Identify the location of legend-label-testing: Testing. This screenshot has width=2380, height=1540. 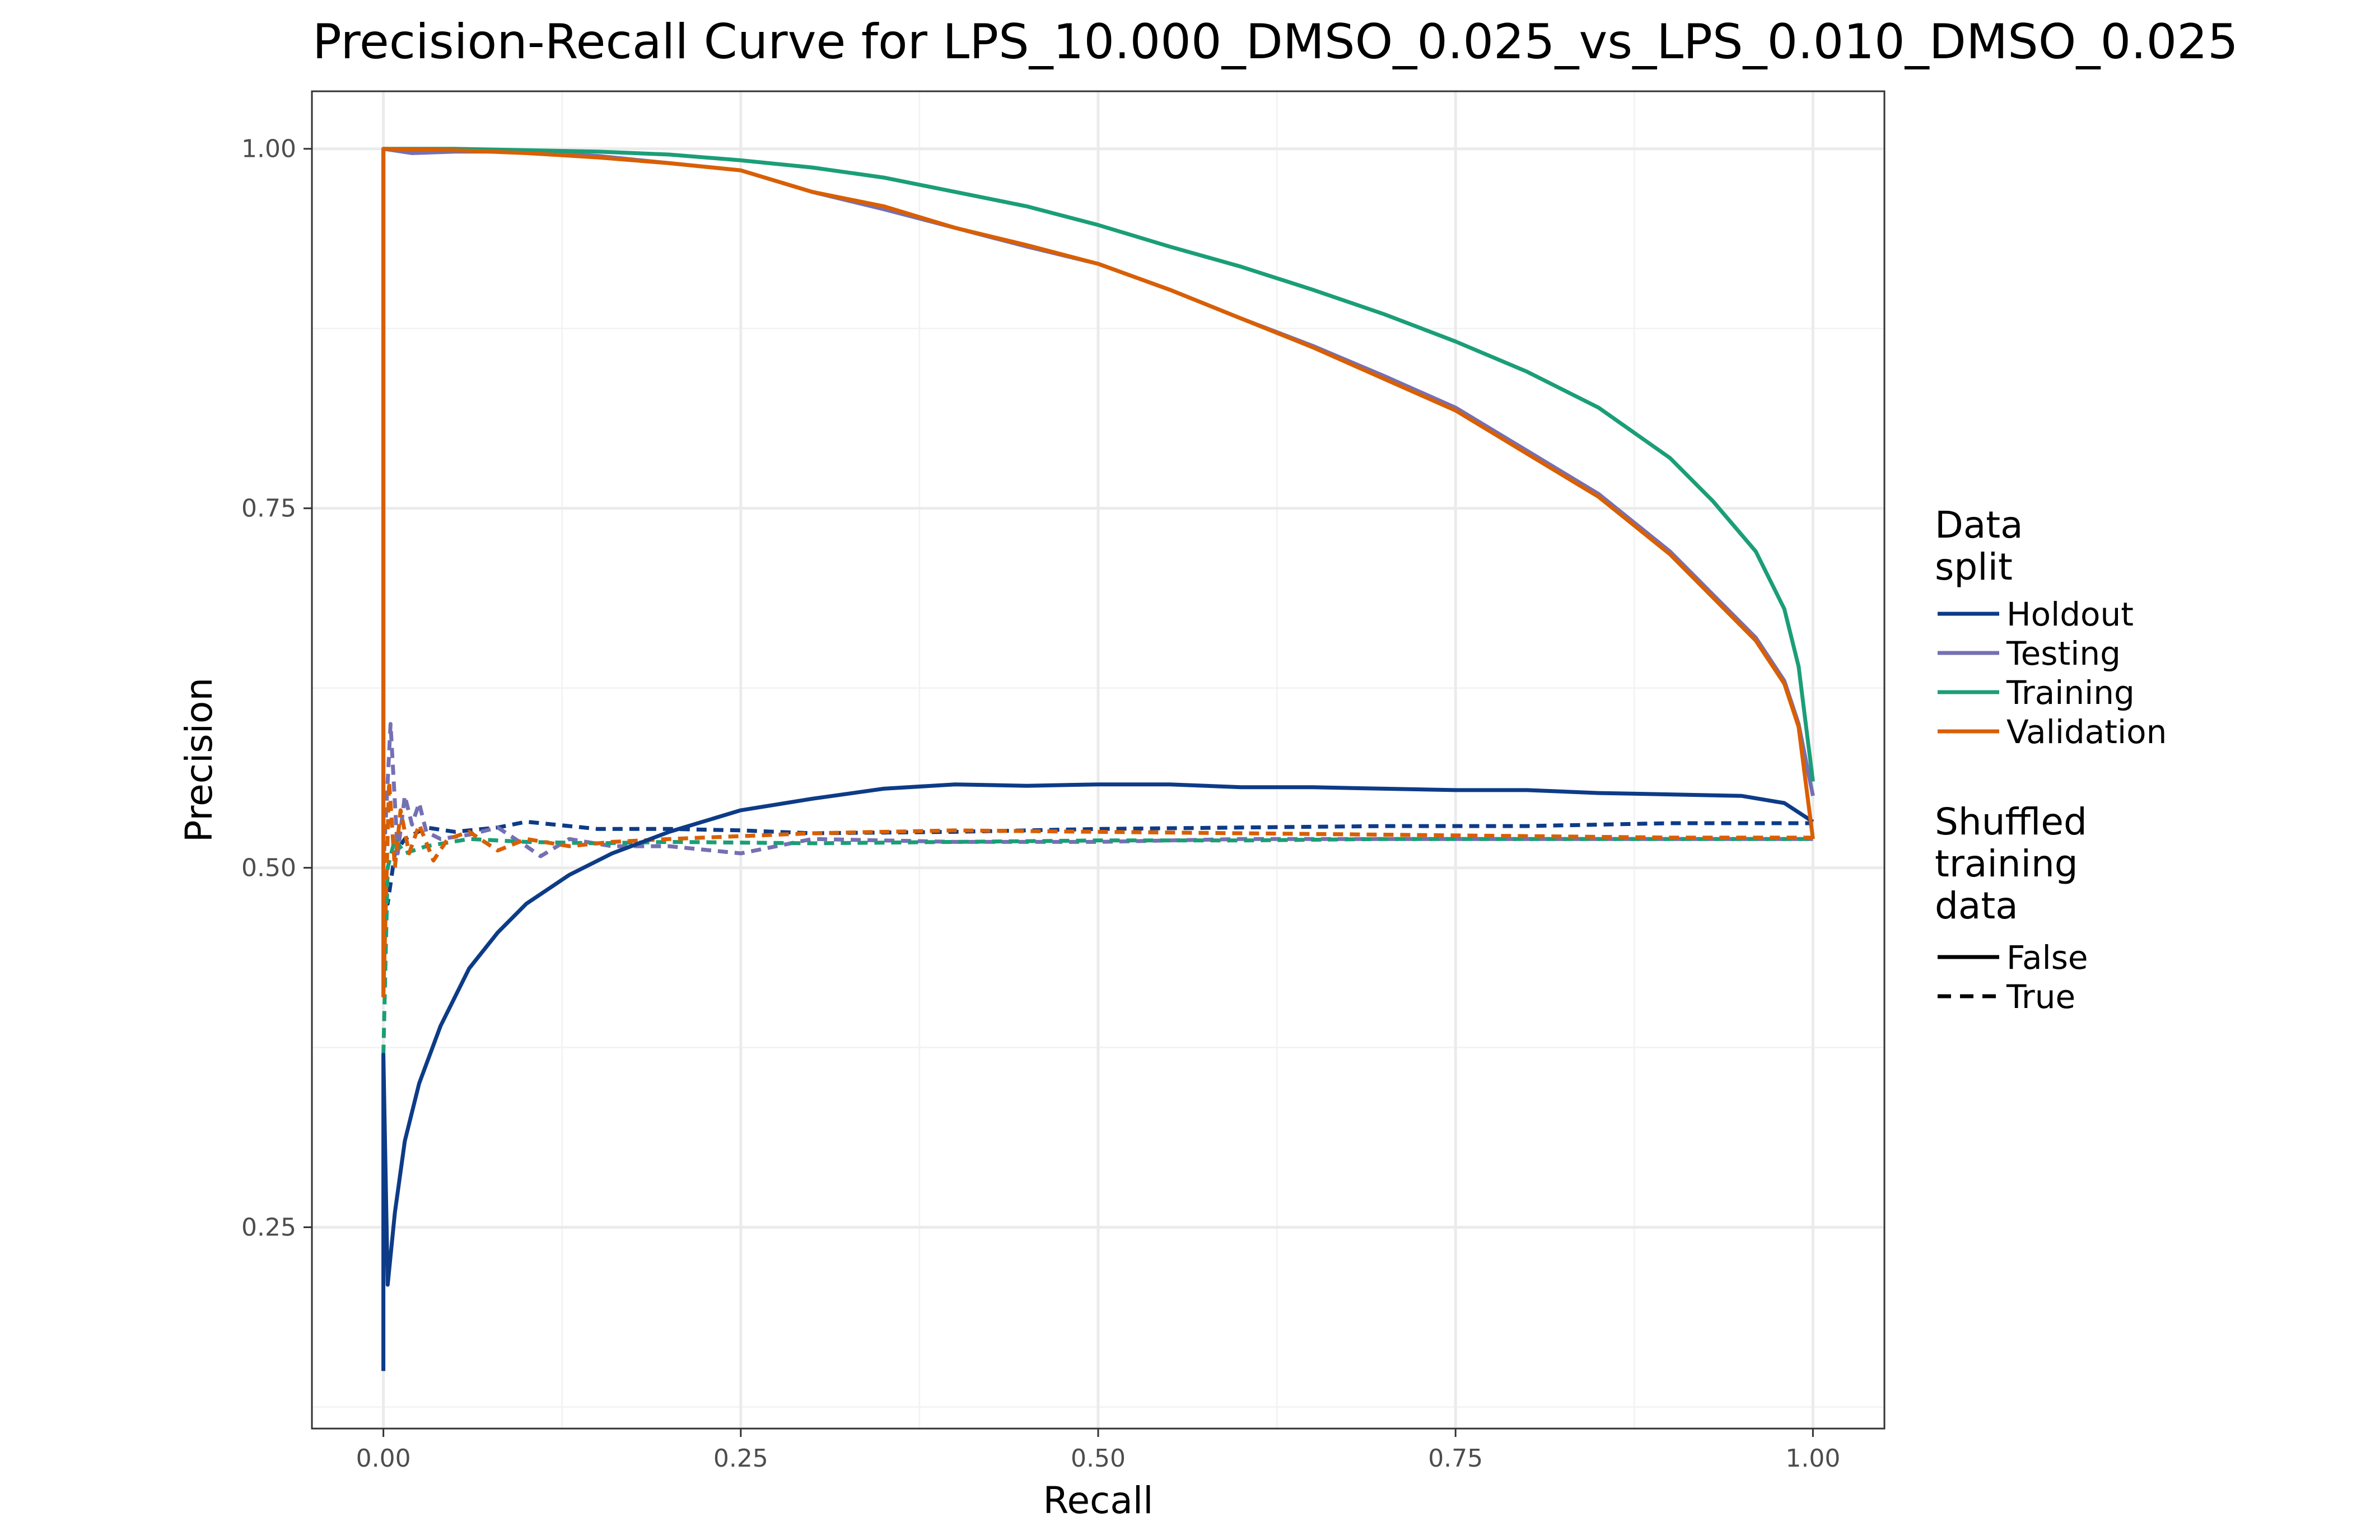
(2064, 654).